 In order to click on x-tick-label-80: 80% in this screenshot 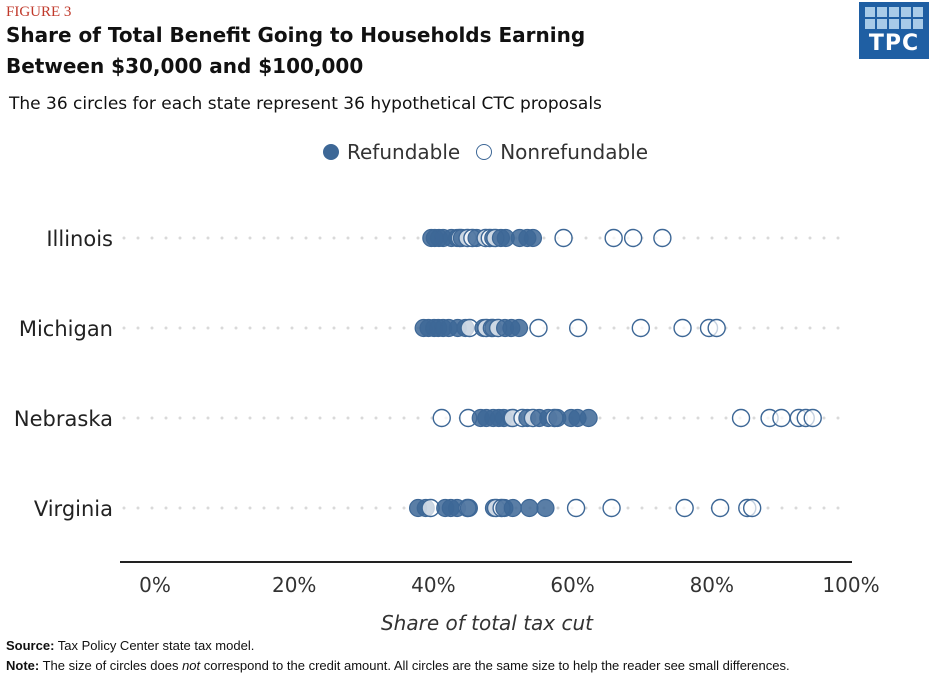, I will do `click(712, 585)`.